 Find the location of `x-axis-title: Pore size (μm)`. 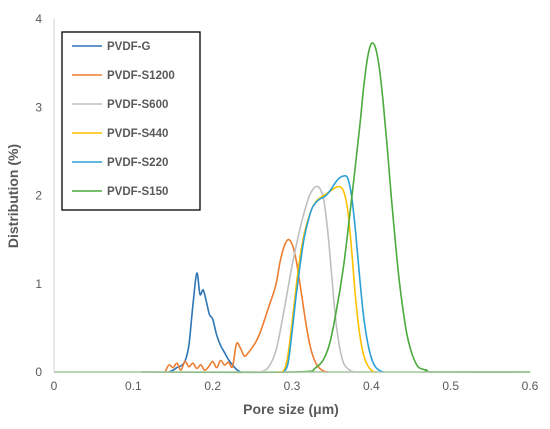

x-axis-title: Pore size (μm) is located at coordinates (291, 409).